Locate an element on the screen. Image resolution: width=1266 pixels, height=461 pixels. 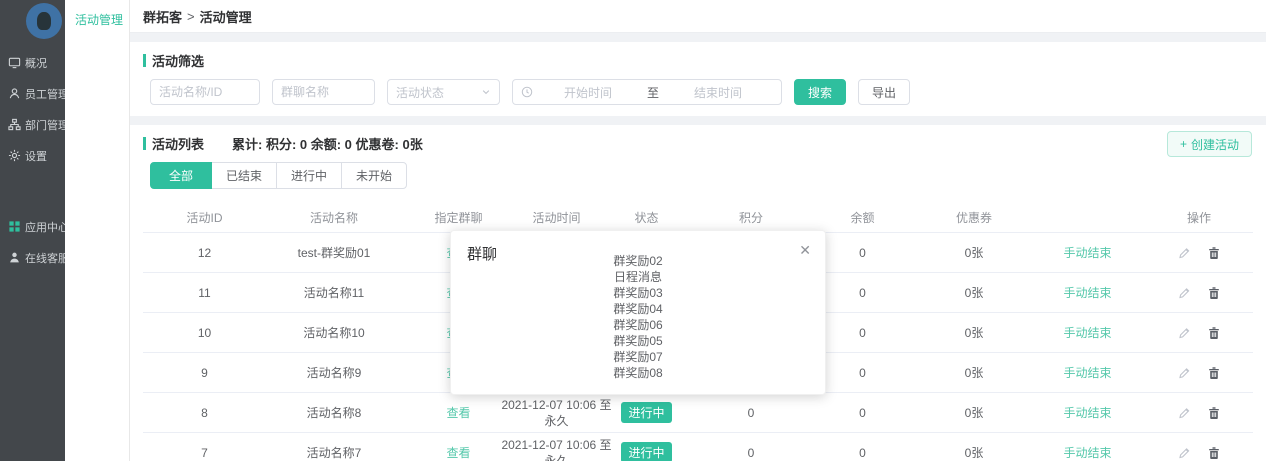
tab-all: 全部 is located at coordinates (181, 175).